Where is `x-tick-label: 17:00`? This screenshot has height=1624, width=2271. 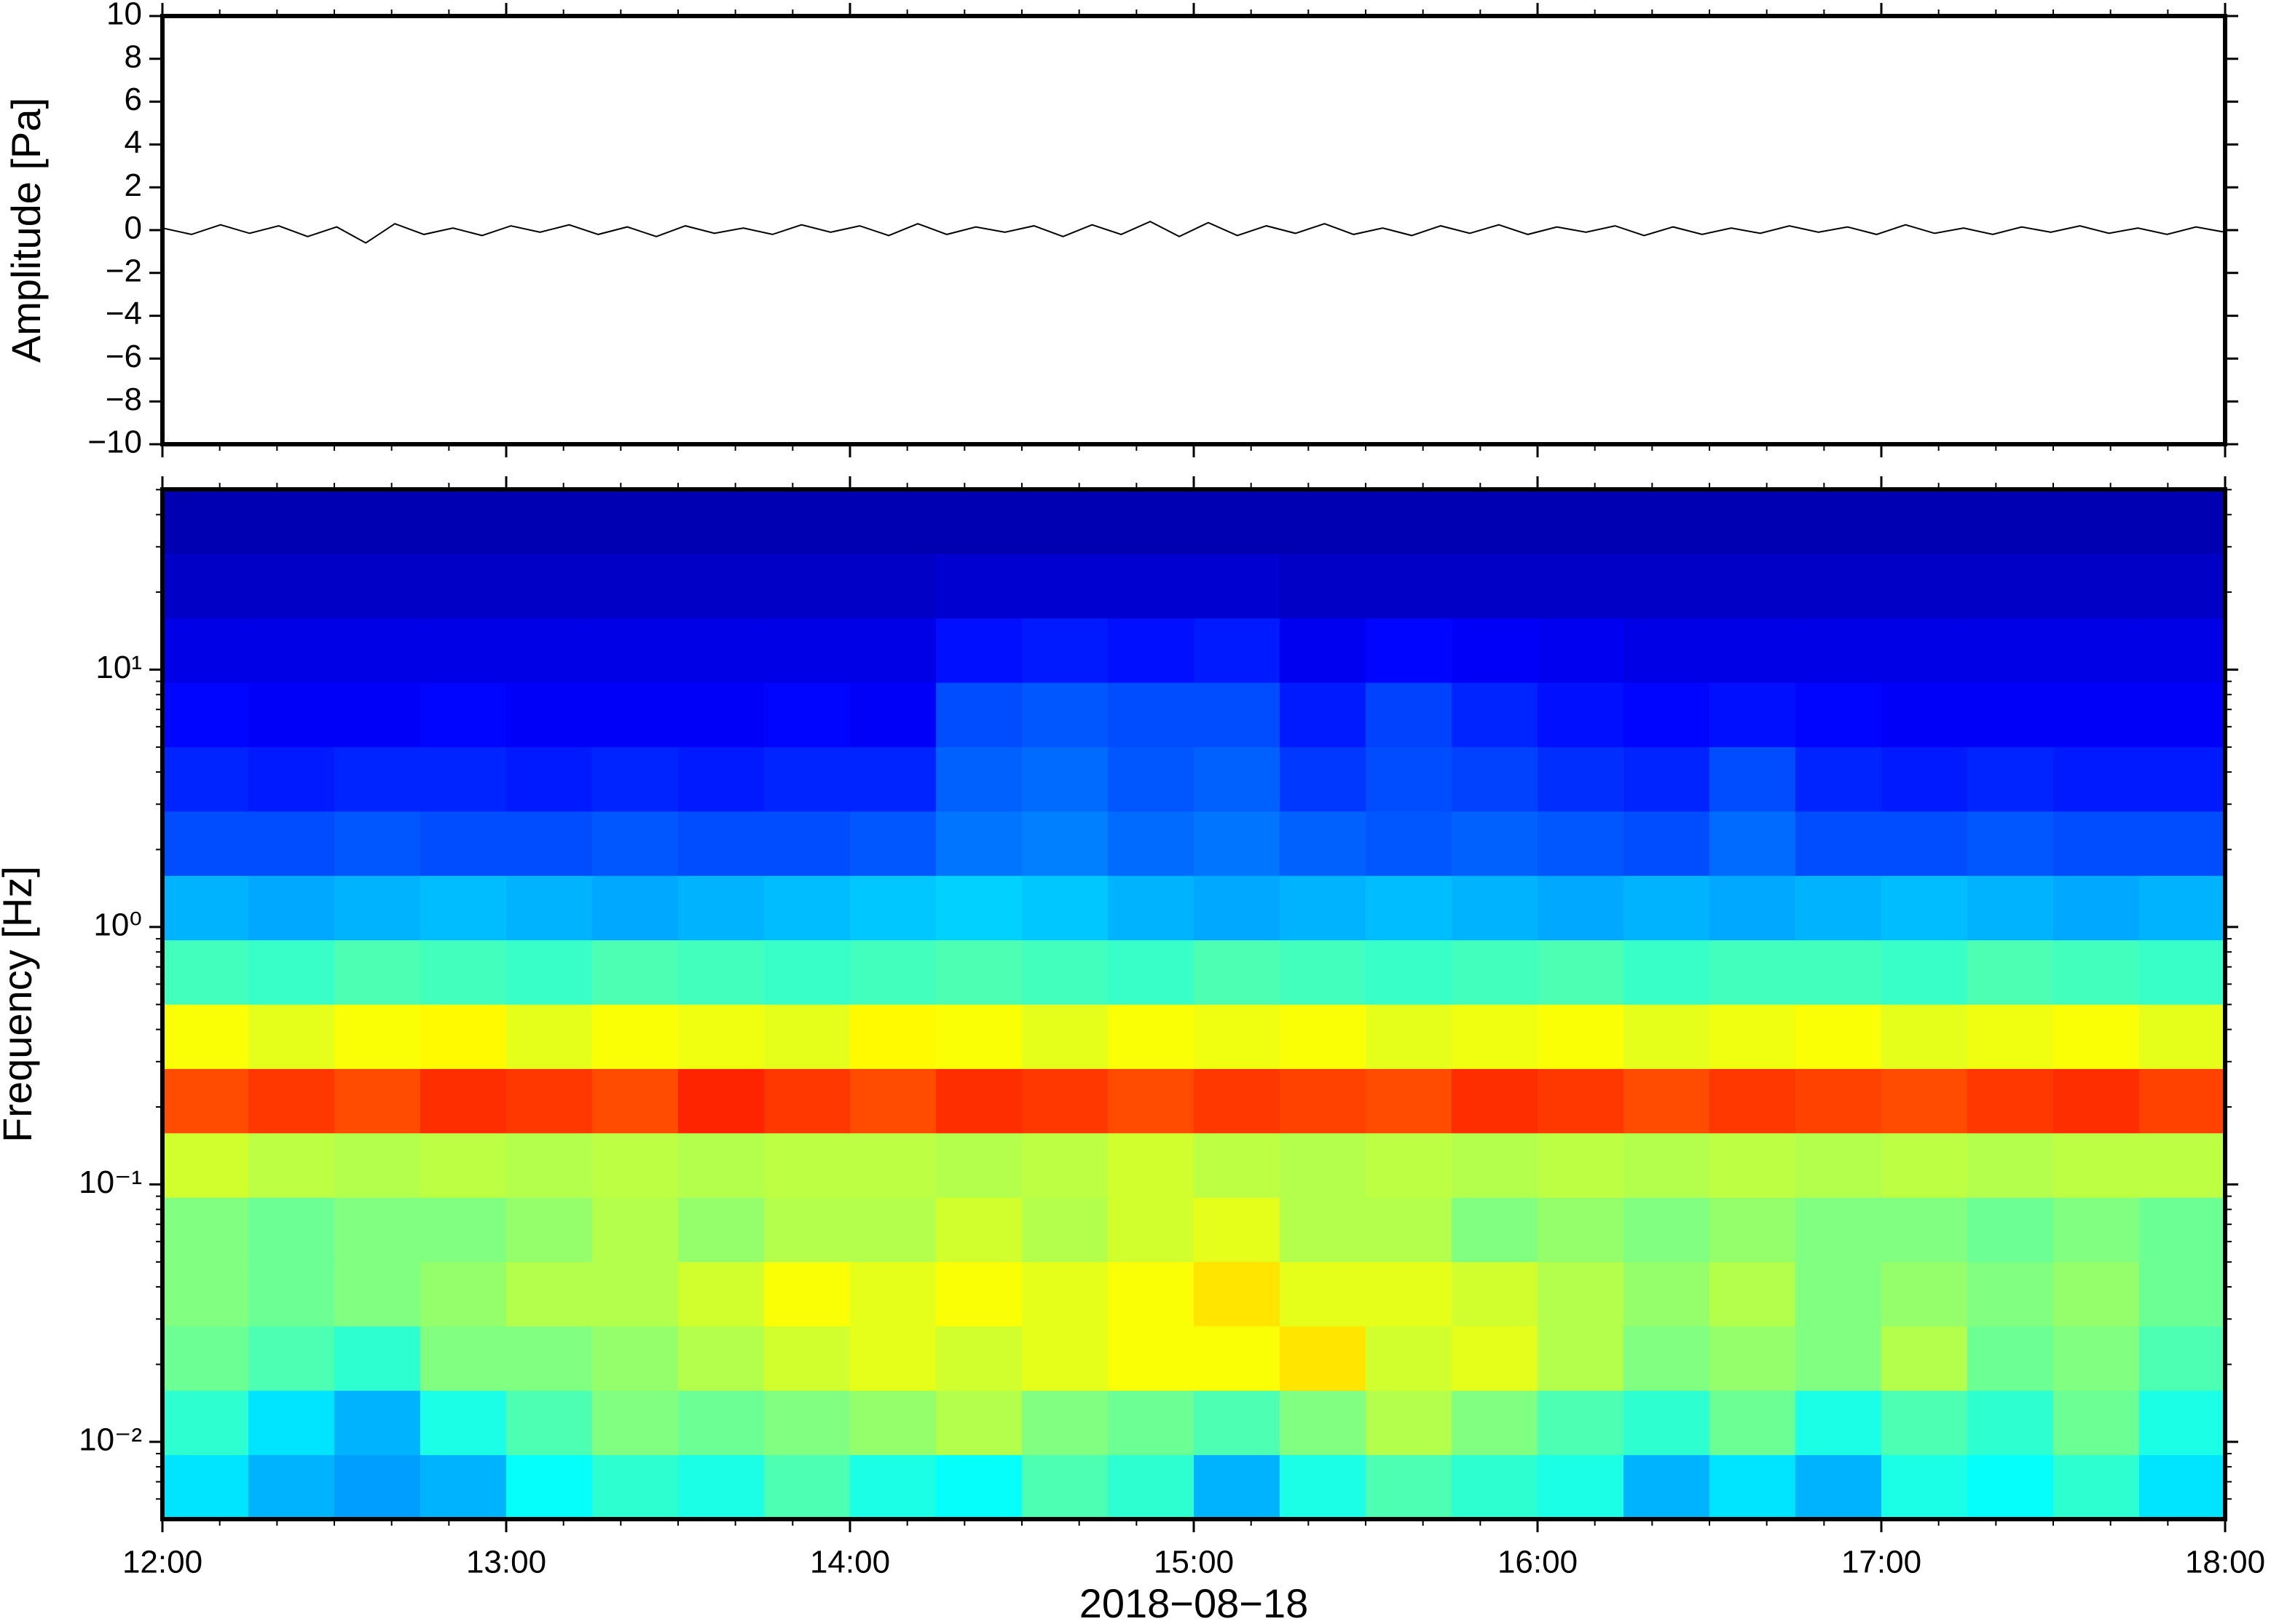
x-tick-label: 17:00 is located at coordinates (1881, 1562).